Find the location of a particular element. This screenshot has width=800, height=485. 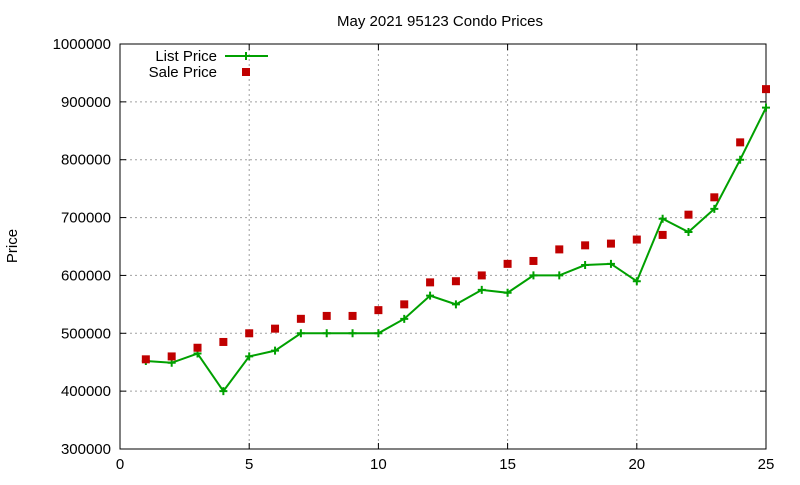

x-tick-label: 20 is located at coordinates (636, 464).